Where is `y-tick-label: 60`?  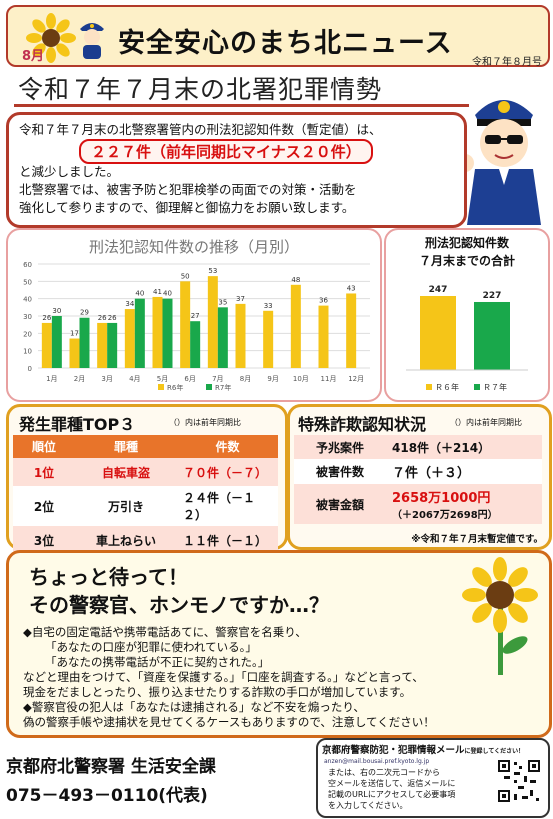
y-tick-label: 60 is located at coordinates (27, 265).